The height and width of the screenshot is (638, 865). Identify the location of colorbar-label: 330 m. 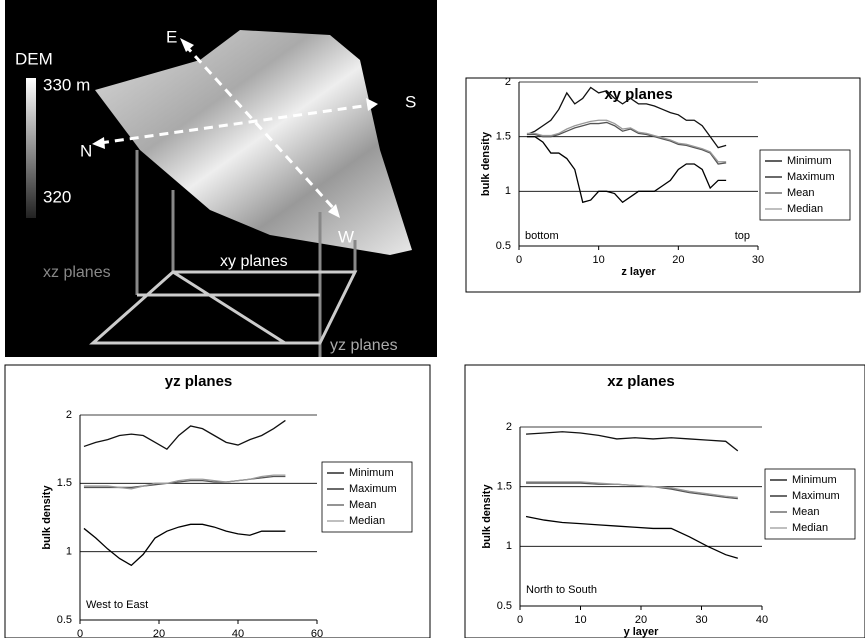
(66, 84).